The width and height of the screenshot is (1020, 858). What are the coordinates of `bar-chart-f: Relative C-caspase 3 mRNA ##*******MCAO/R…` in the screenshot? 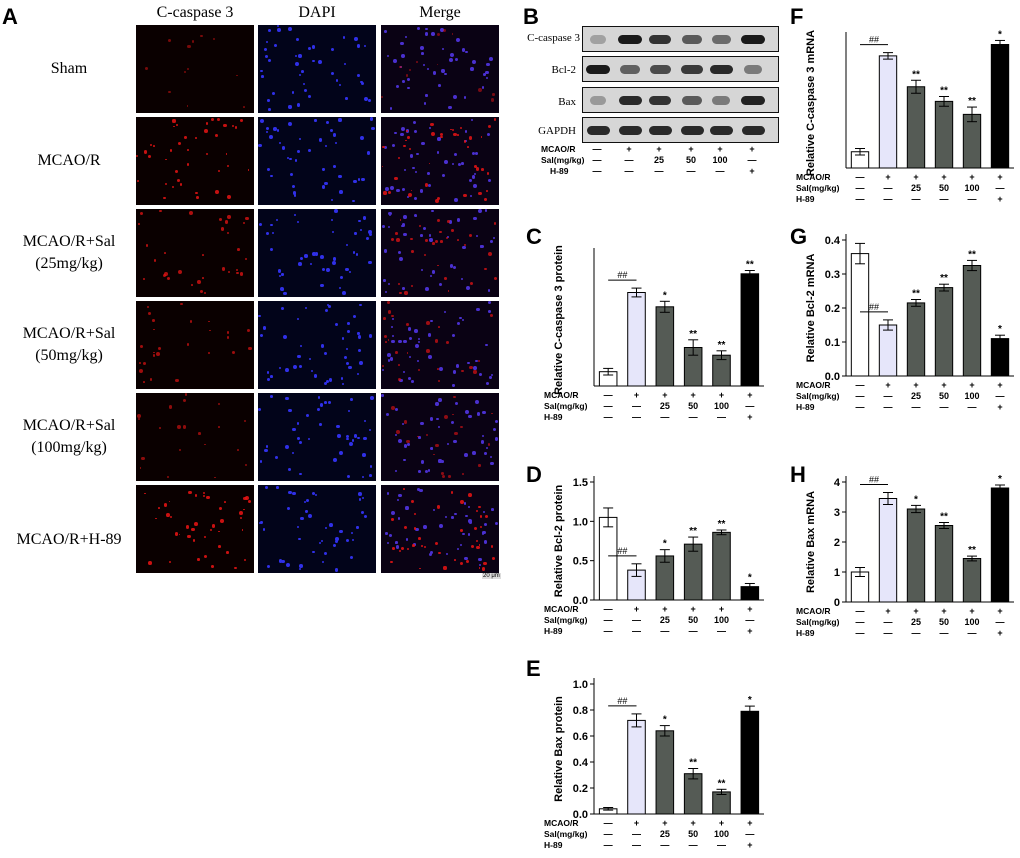 It's located at (905, 116).